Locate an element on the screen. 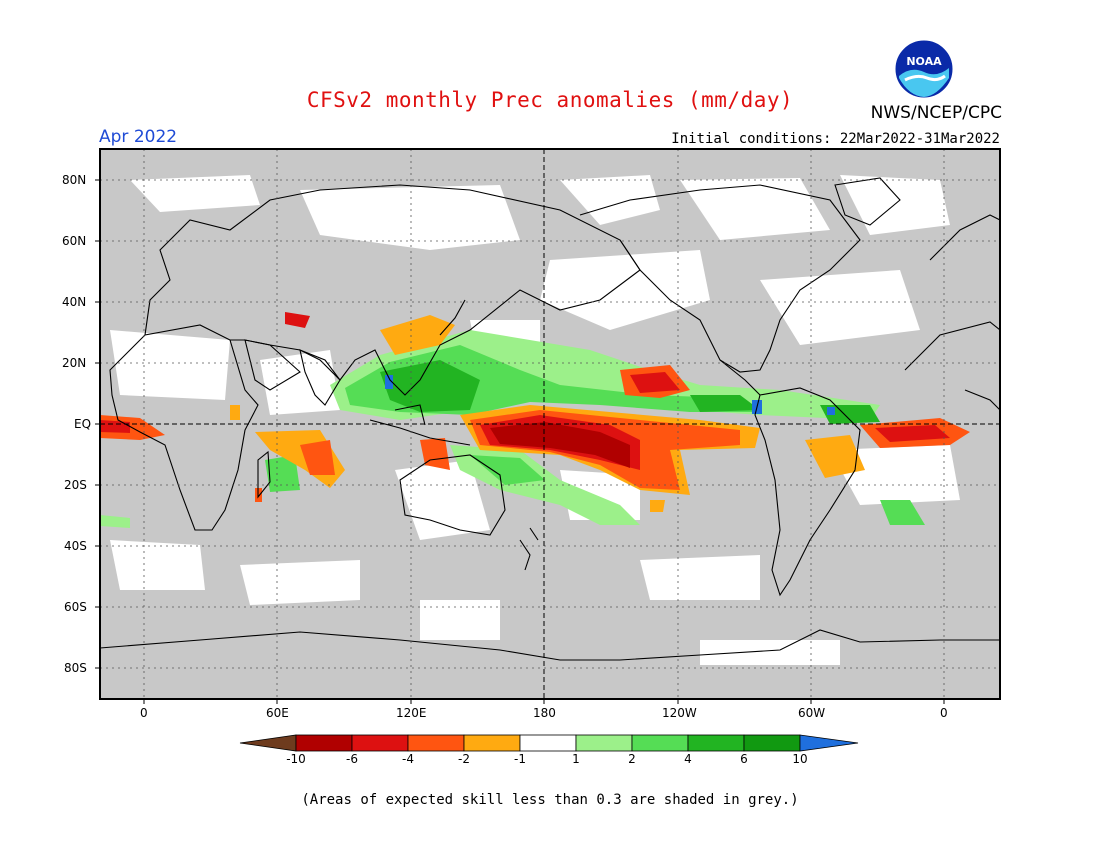 The width and height of the screenshot is (1100, 850). colorbar-end-high is located at coordinates (829, 743).